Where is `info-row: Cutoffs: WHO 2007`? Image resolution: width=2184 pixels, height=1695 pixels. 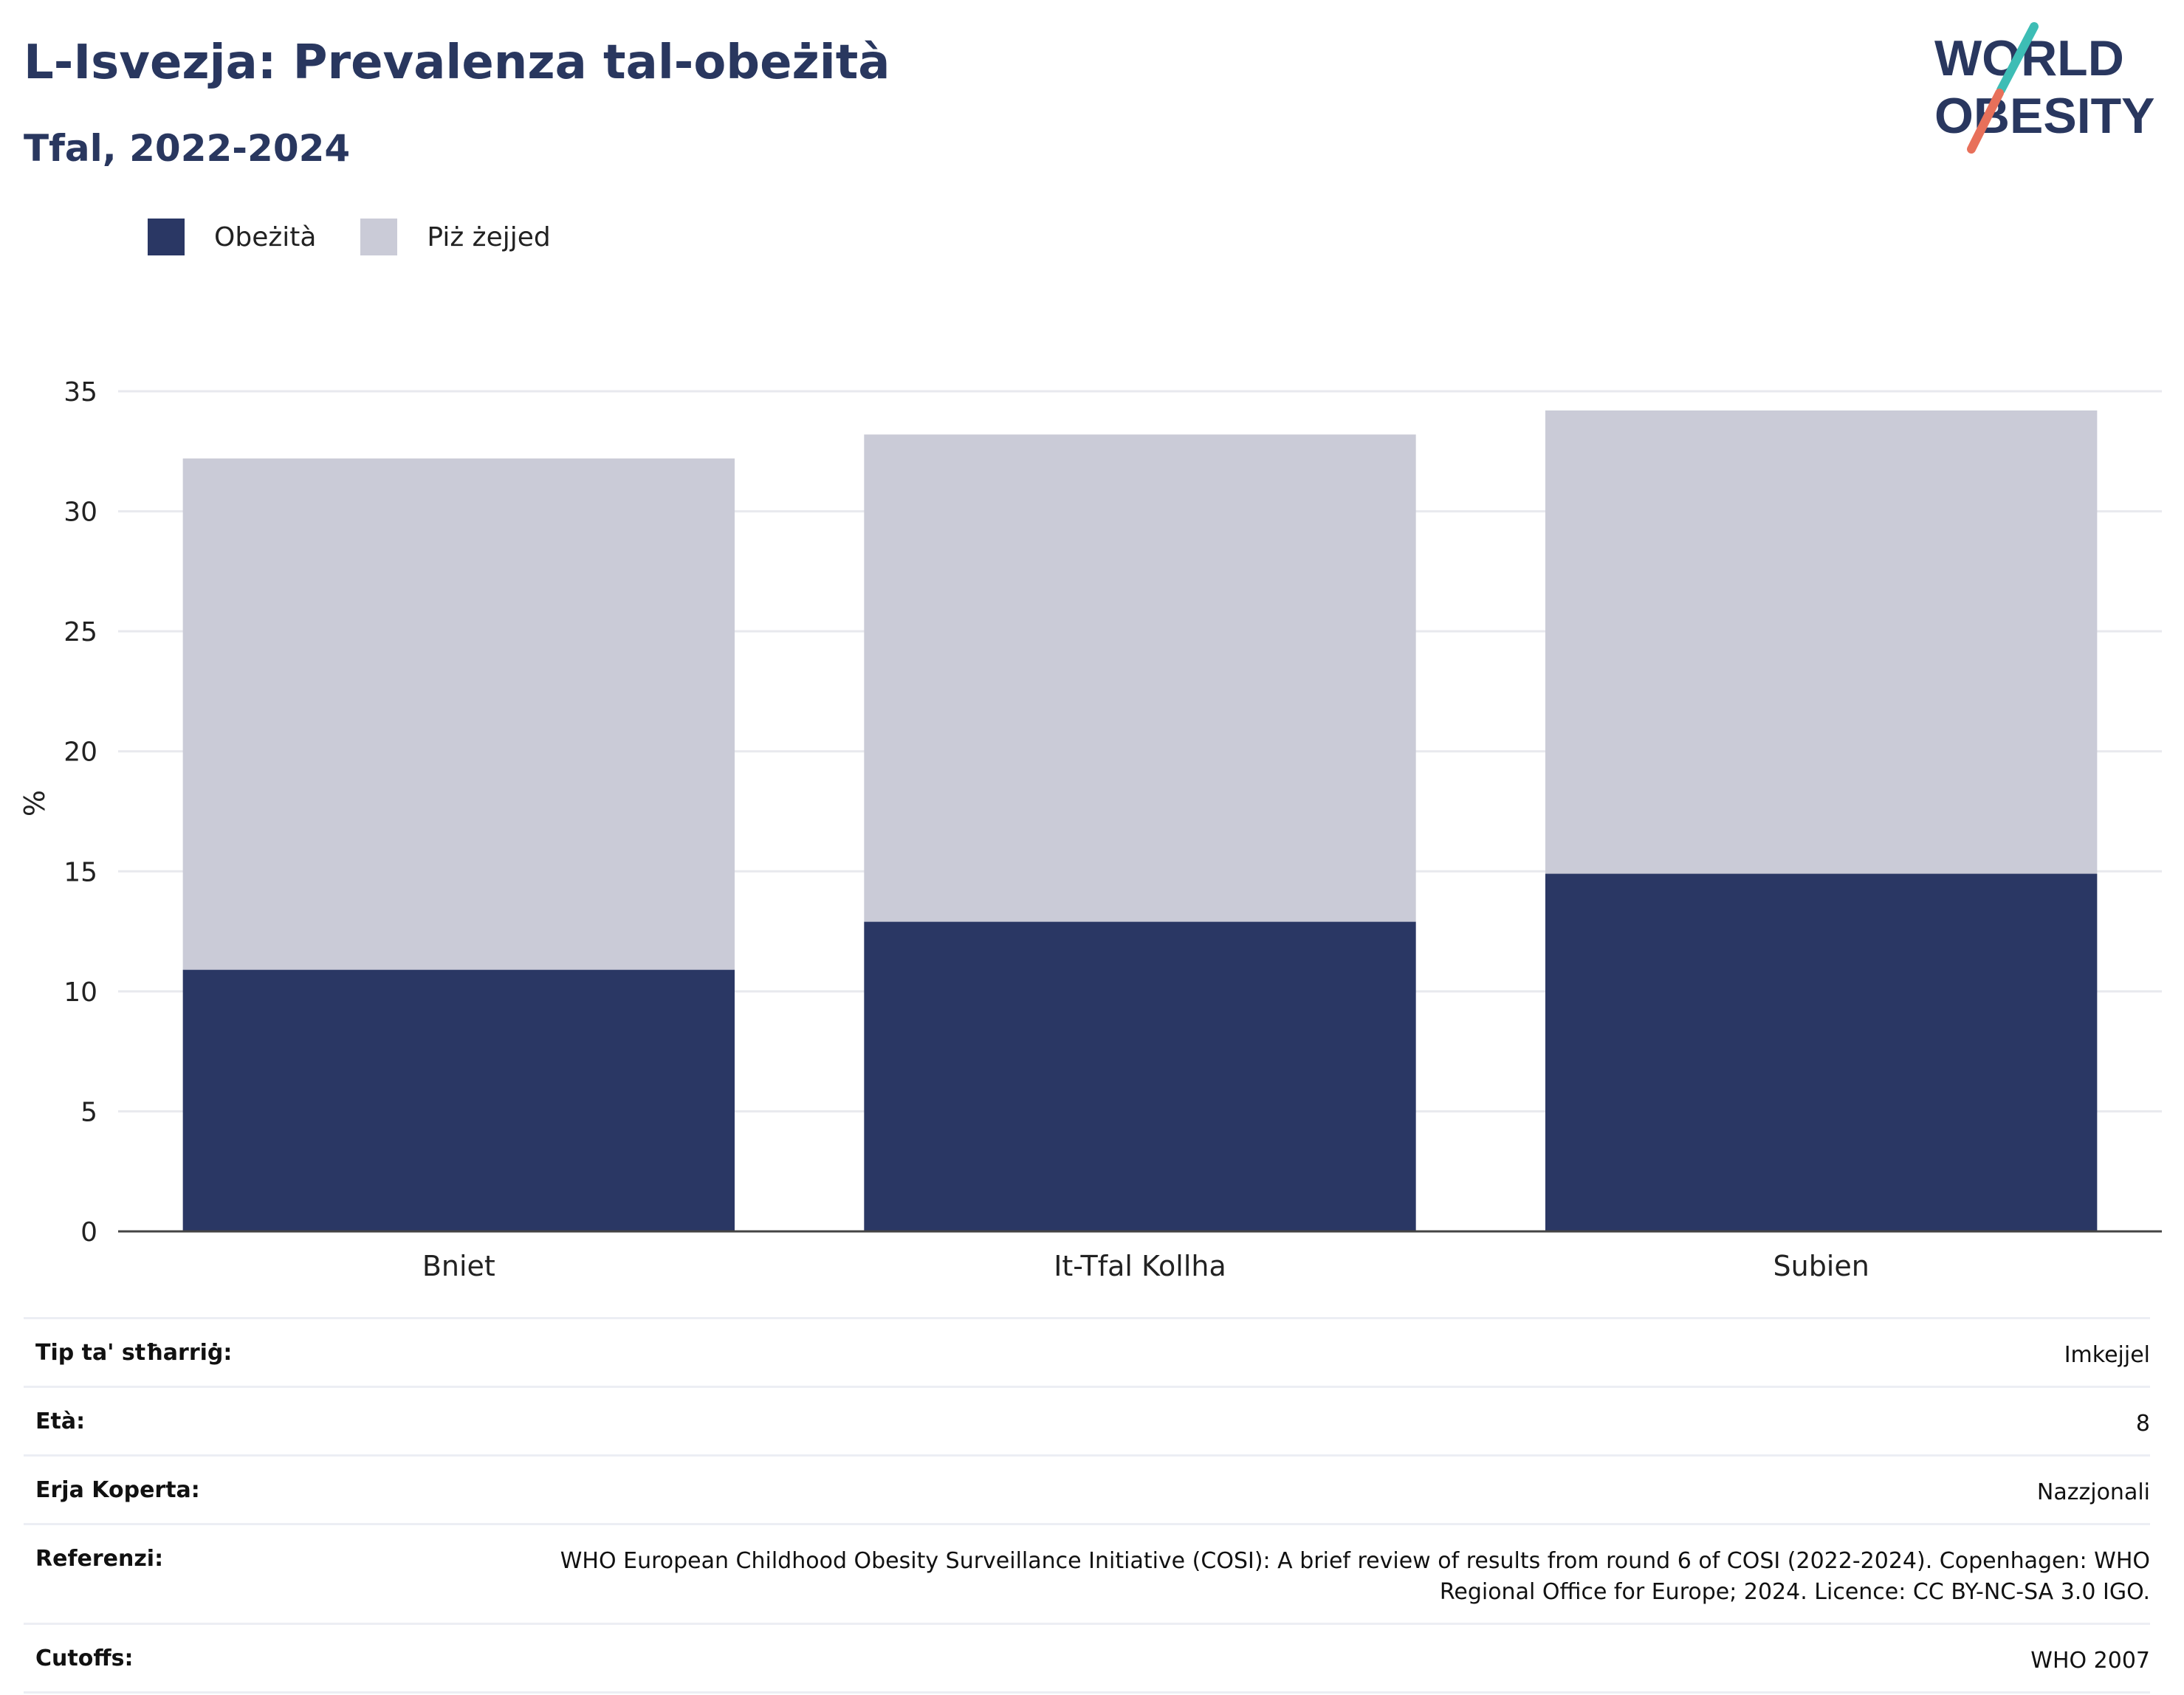
info-row: Cutoffs: WHO 2007 is located at coordinates (1087, 1658).